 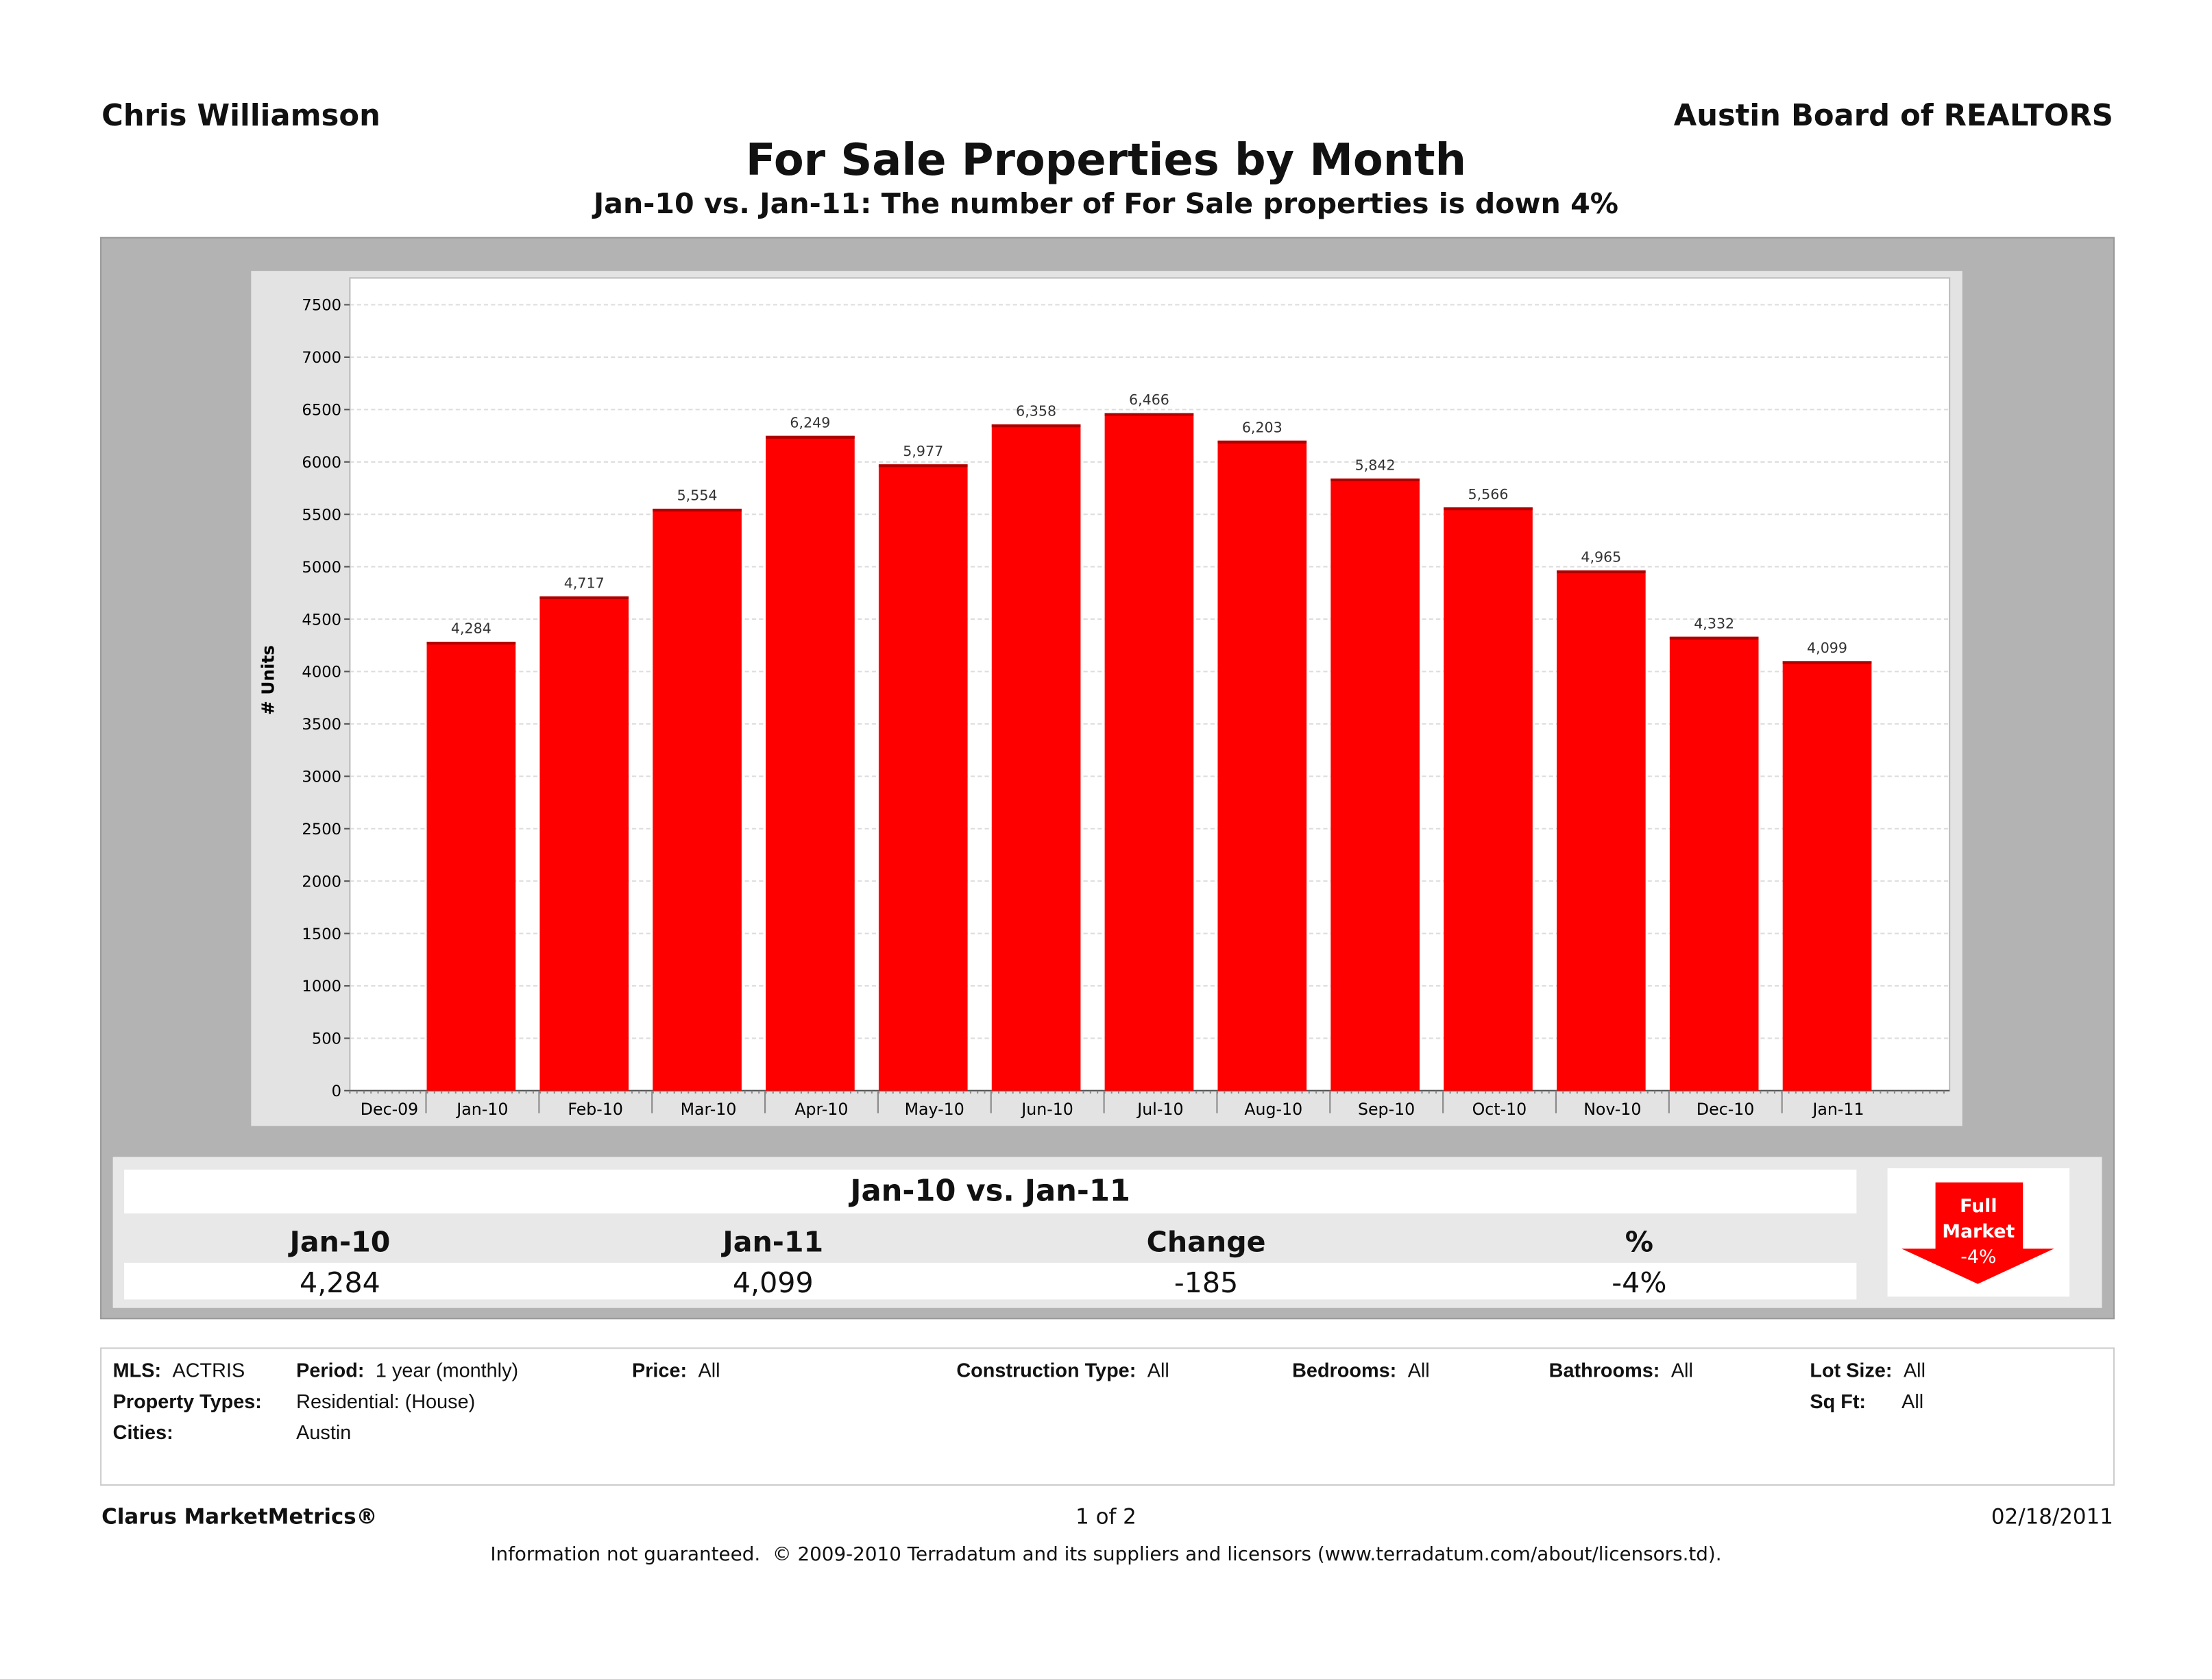 What do you see at coordinates (1159, 1109) in the screenshot?
I see `x-tick-label: Jul-10` at bounding box center [1159, 1109].